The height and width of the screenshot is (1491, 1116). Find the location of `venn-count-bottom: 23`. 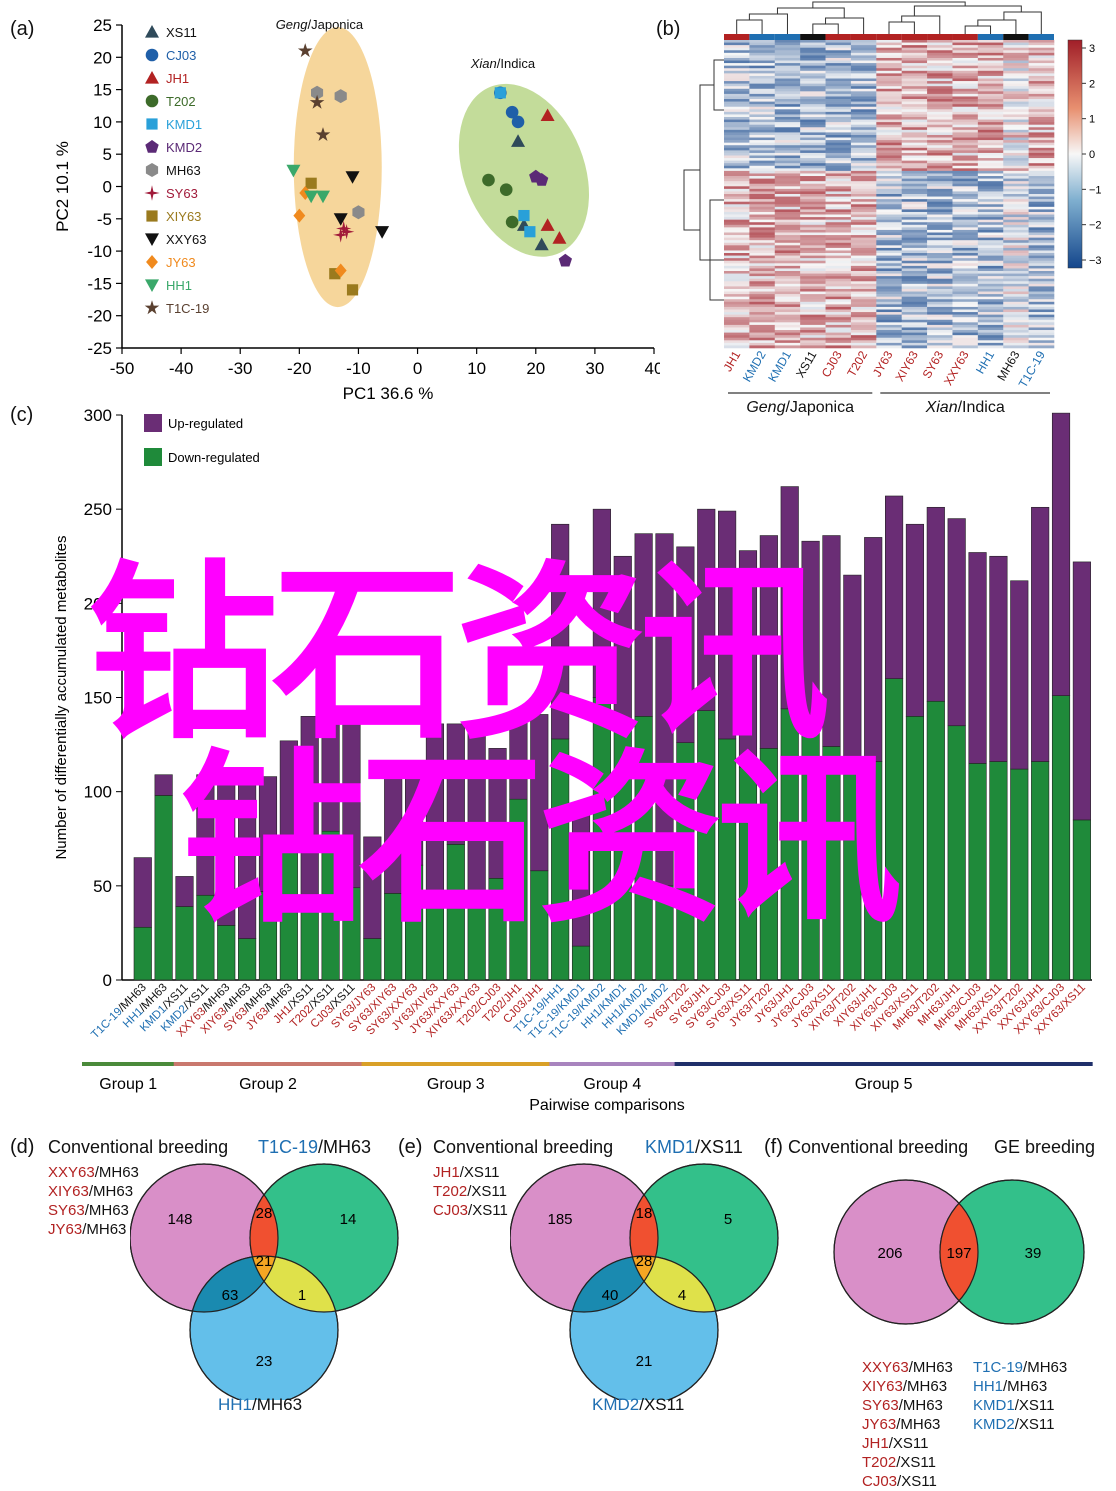

venn-count-bottom: 23 is located at coordinates (264, 1361).